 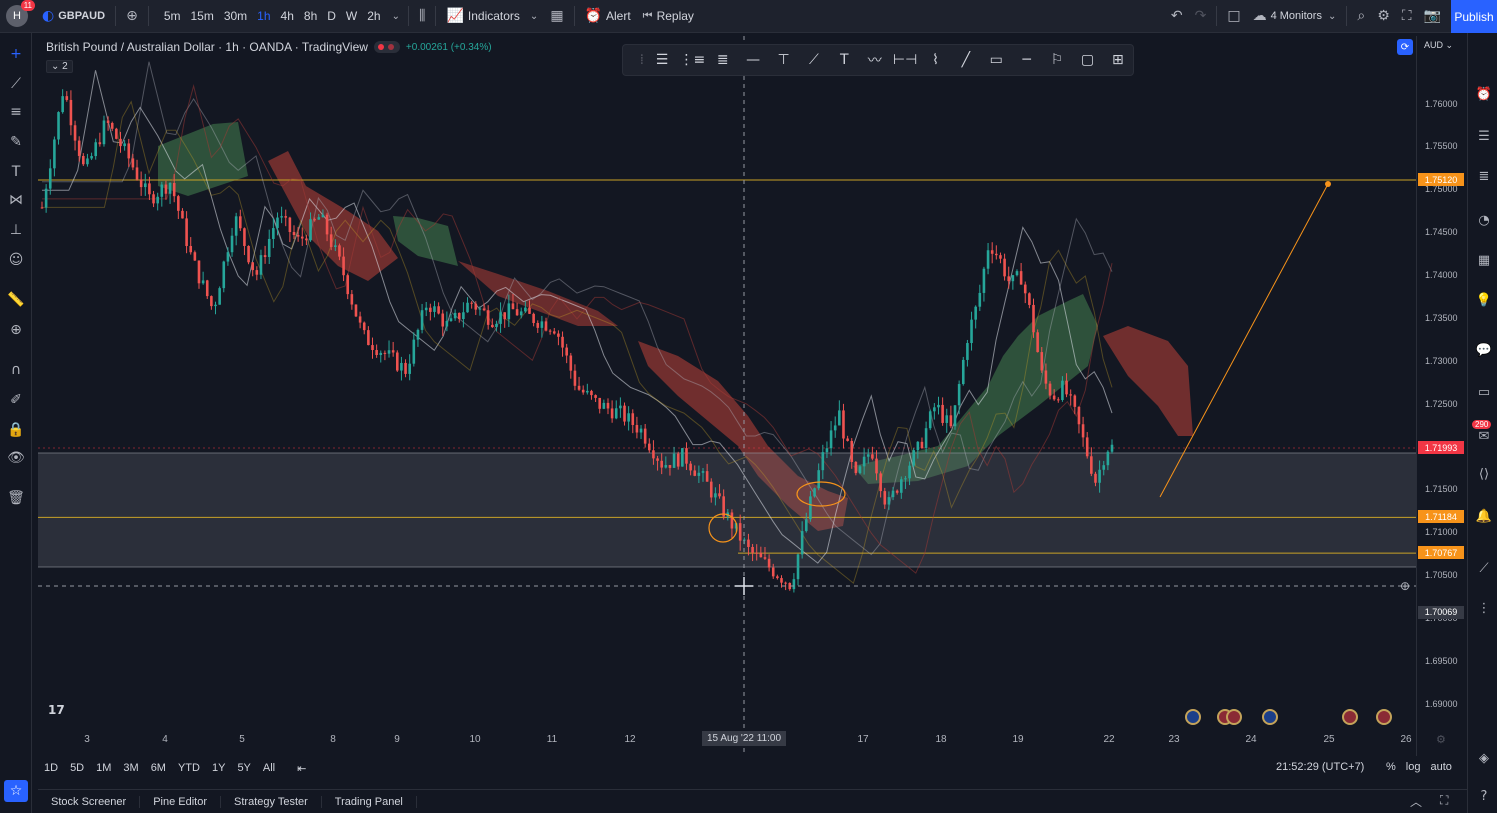 What do you see at coordinates (783, 60) in the screenshot?
I see `vertical-line-icon: ⊤` at bounding box center [783, 60].